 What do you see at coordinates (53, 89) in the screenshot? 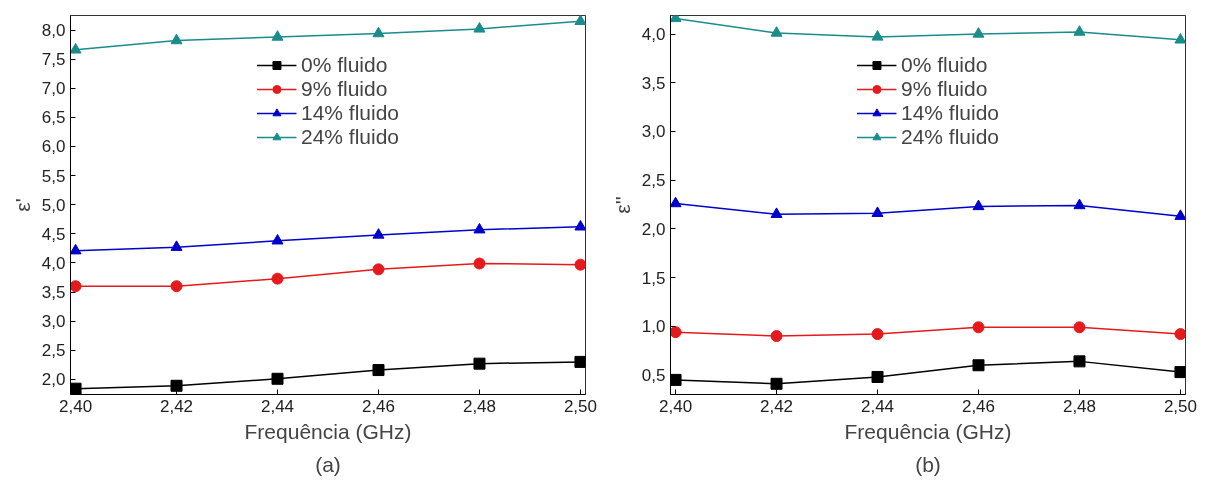
I see `y-tick-label: 7,0` at bounding box center [53, 89].